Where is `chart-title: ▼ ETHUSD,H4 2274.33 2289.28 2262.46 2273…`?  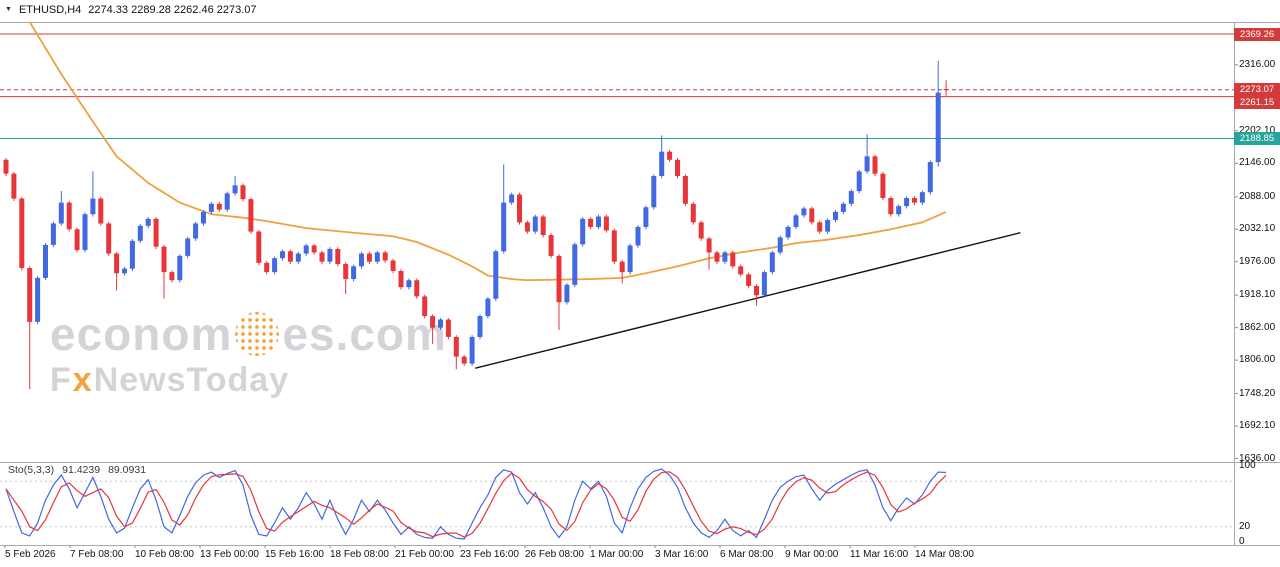
chart-title: ▼ ETHUSD,H4 2274.33 2289.28 2262.46 2273… is located at coordinates (131, 10).